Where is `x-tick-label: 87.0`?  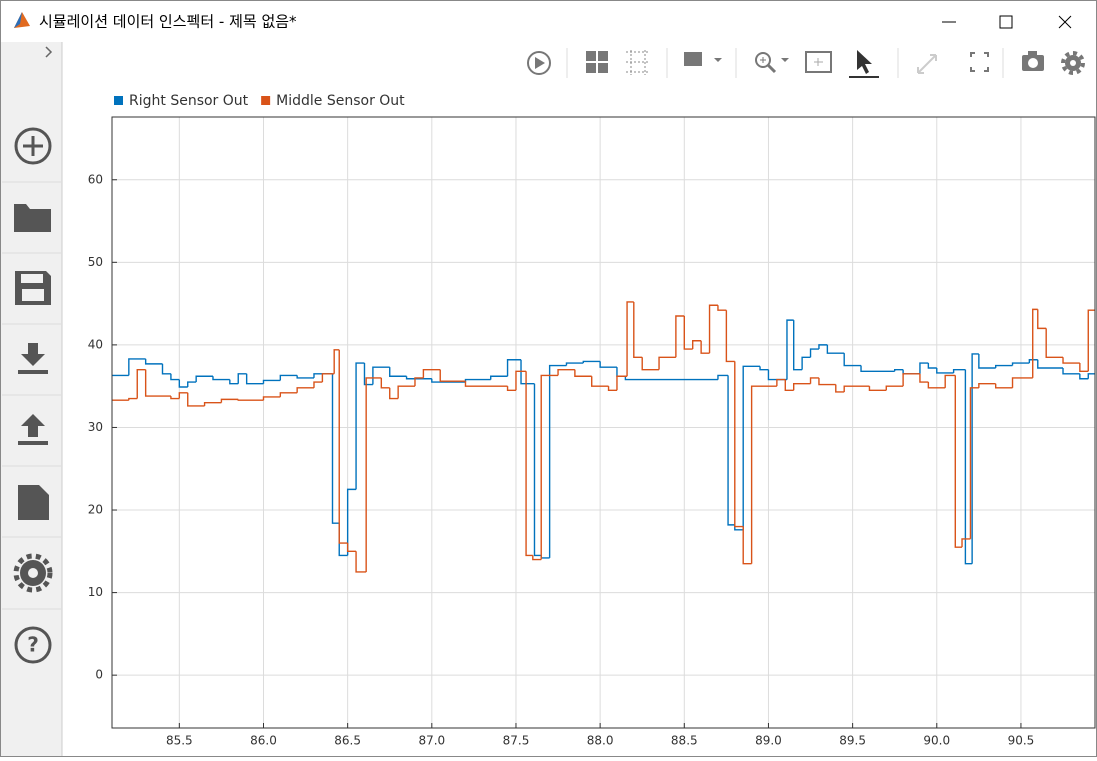
x-tick-label: 87.0 is located at coordinates (431, 741).